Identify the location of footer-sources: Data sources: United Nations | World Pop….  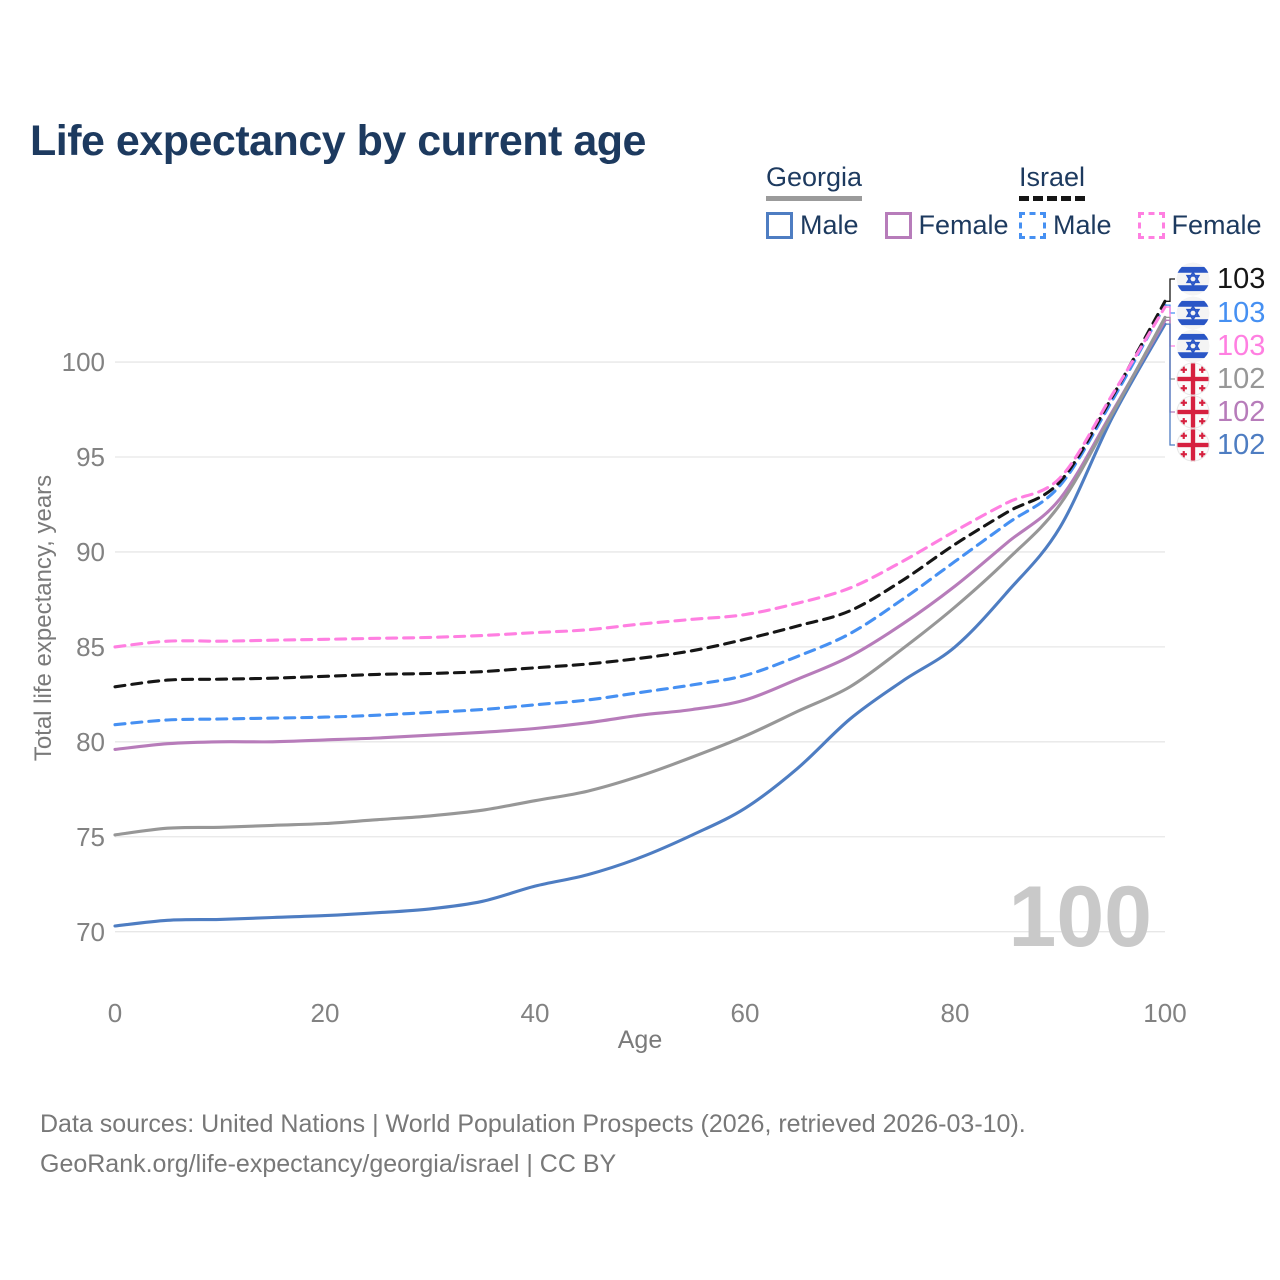
(533, 1124).